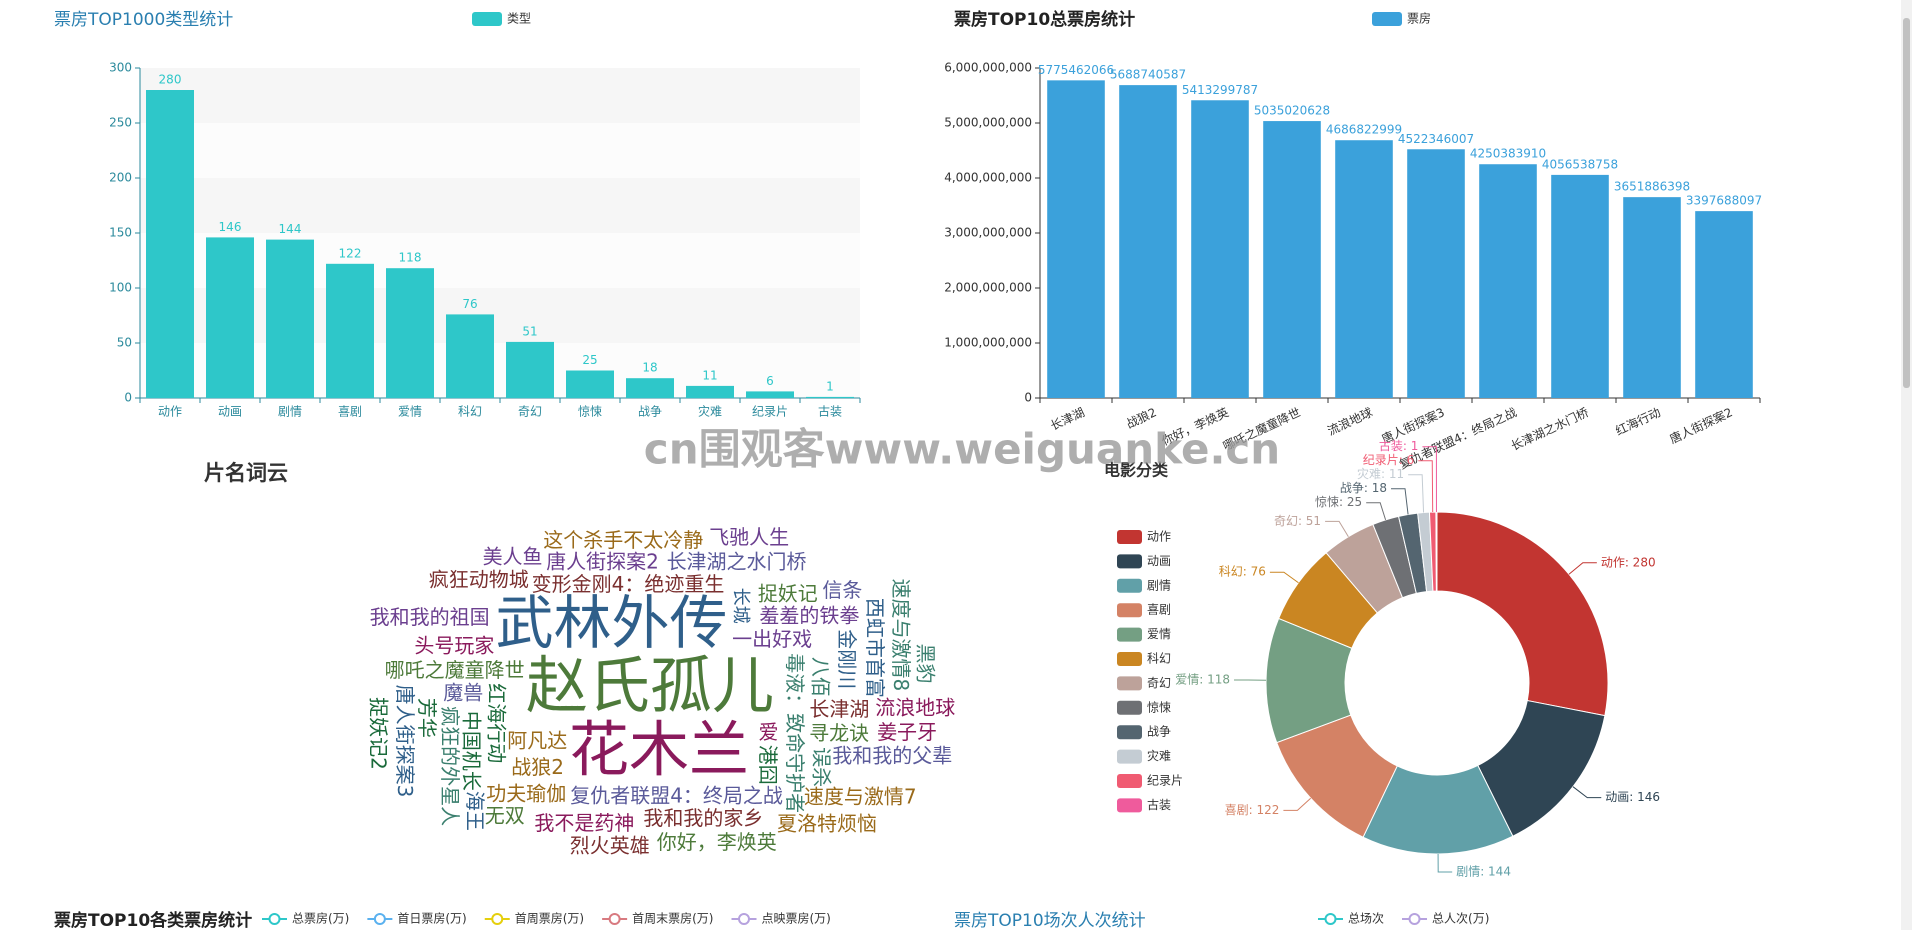  I want to click on x-tick-label: 长津湖之水门桥, so click(1549, 428).